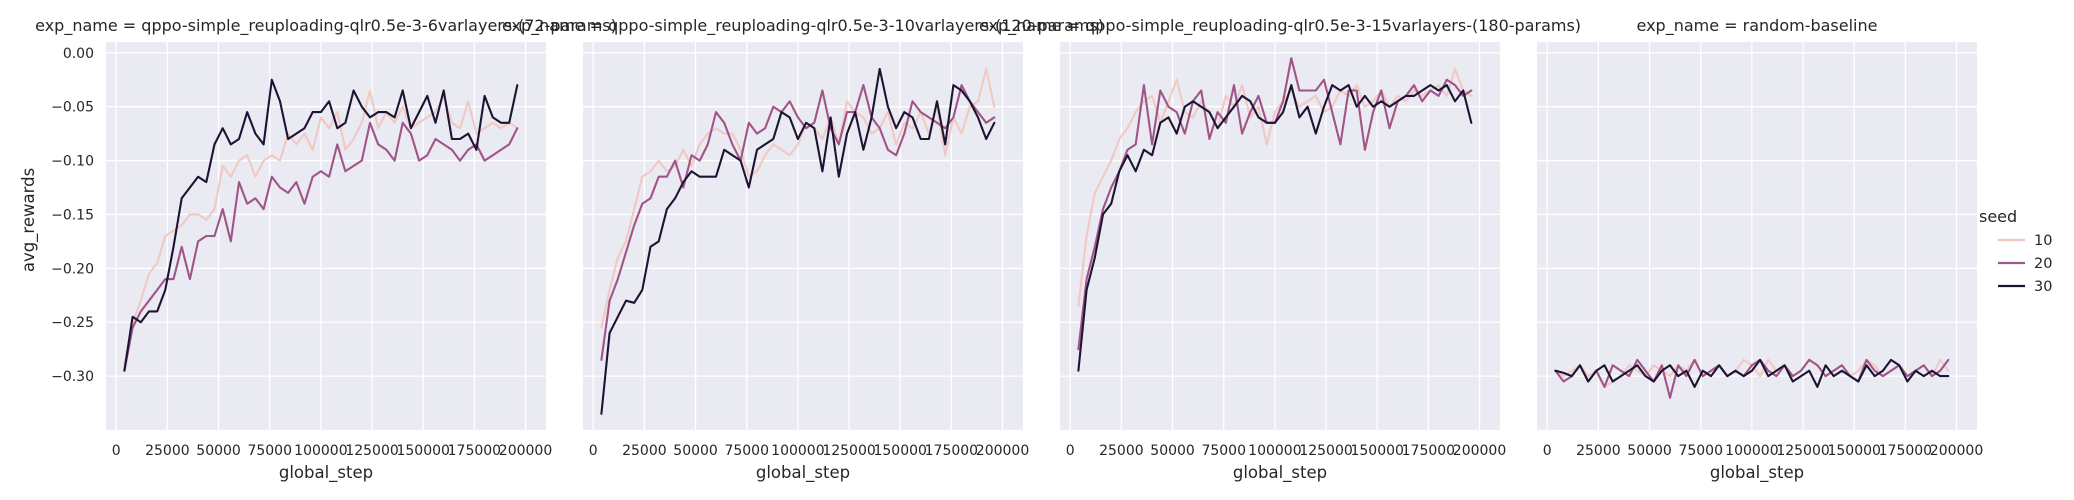  What do you see at coordinates (29, 220) in the screenshot?
I see `y-axis-label: avg_rewards` at bounding box center [29, 220].